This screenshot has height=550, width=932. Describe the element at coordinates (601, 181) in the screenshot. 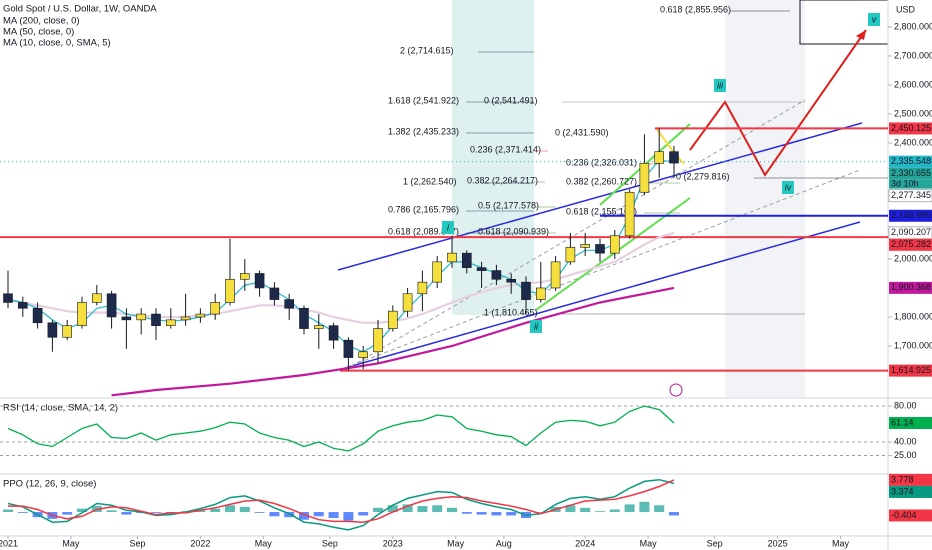

I see `fib-label: 0.382 (2,260.727)` at that location.